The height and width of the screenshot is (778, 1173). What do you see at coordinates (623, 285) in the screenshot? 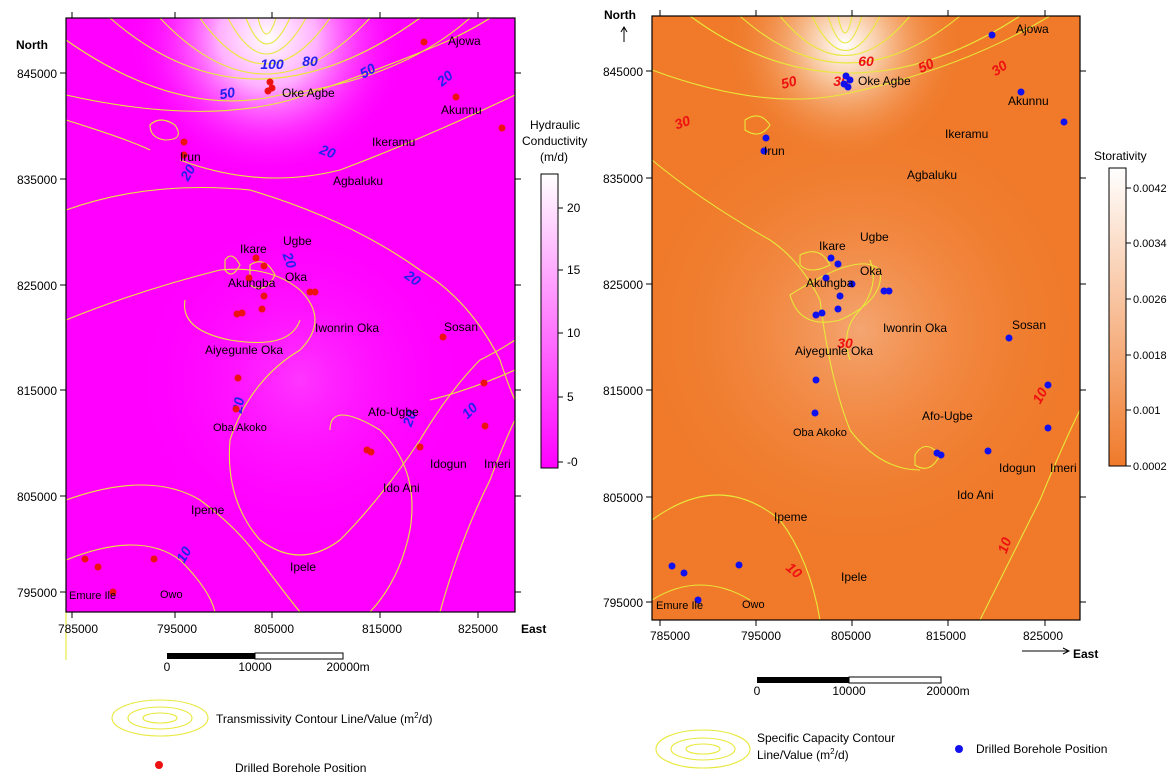
I see `right-y-tick: 825000` at bounding box center [623, 285].